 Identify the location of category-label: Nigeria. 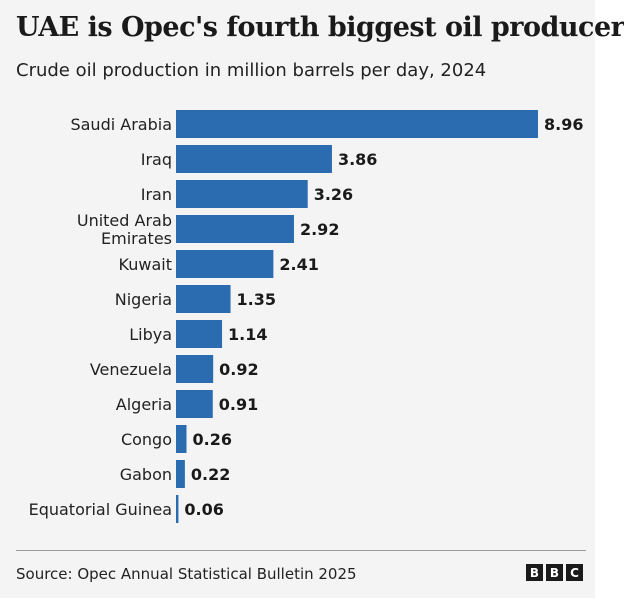
(143, 299).